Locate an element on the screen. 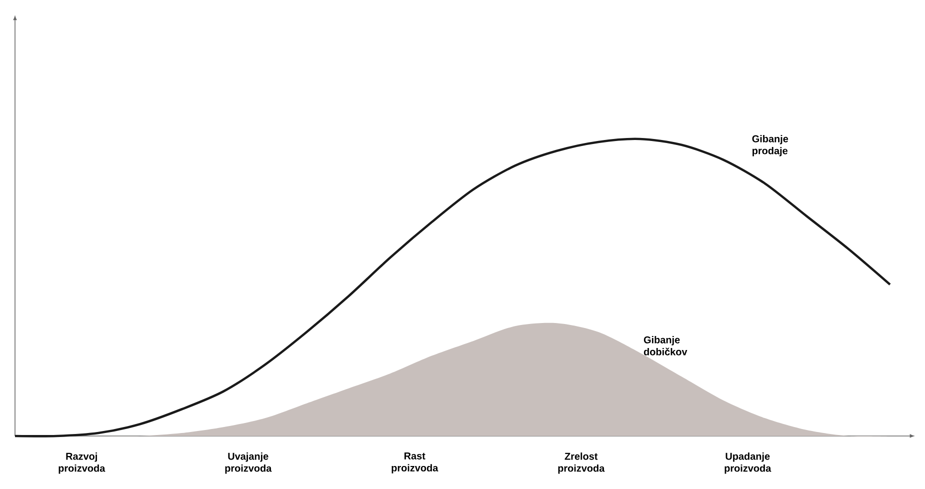 This screenshot has width=925, height=489. text: Razvoj proizvoda is located at coordinates (82, 463).